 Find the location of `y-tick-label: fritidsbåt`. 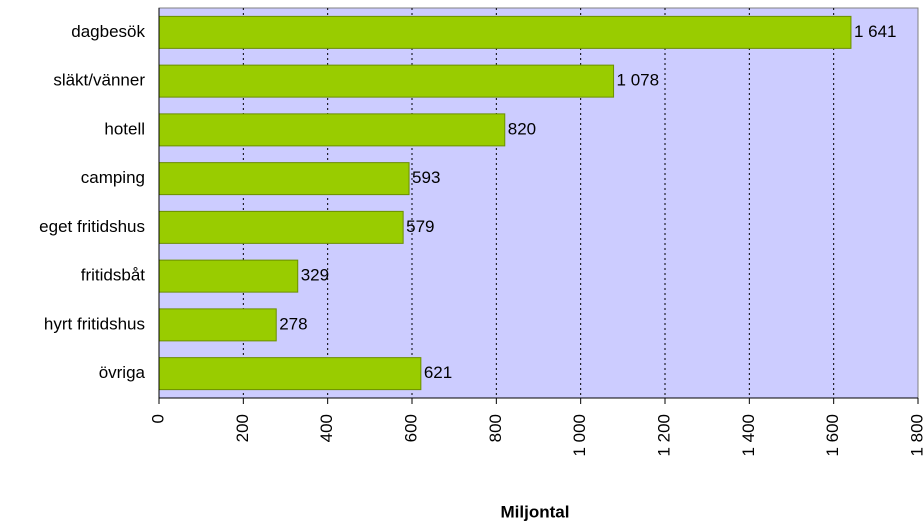

y-tick-label: fritidsbåt is located at coordinates (113, 275).